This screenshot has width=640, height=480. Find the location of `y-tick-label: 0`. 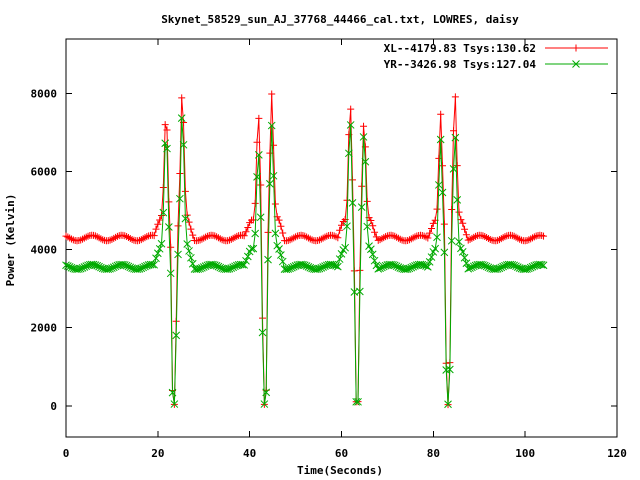

y-tick-label: 0 is located at coordinates (53, 406).